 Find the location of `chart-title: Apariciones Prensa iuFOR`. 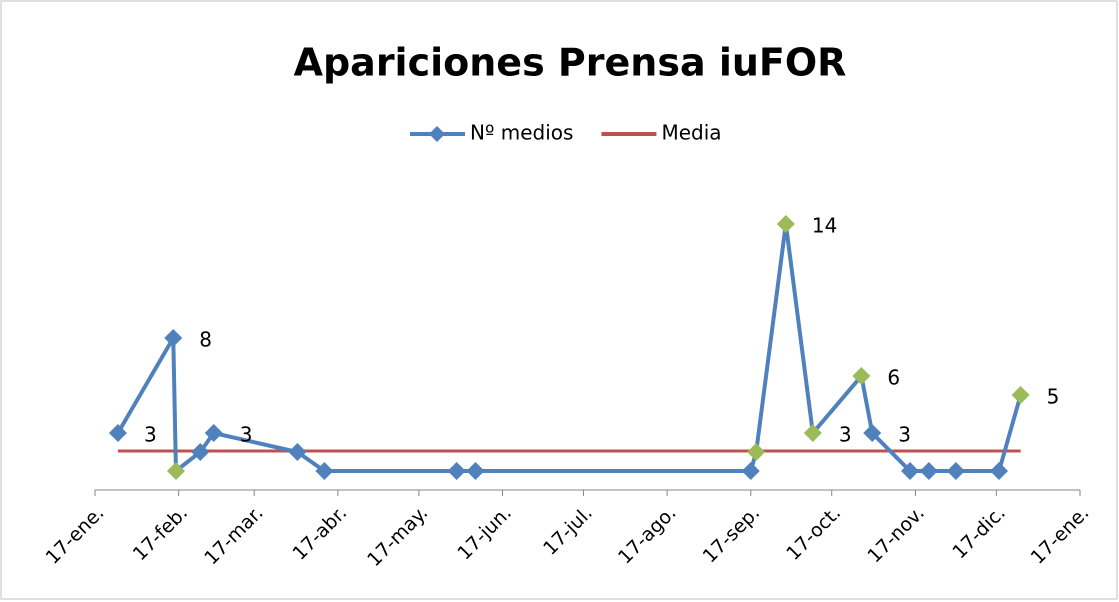

chart-title: Apariciones Prensa iuFOR is located at coordinates (570, 63).